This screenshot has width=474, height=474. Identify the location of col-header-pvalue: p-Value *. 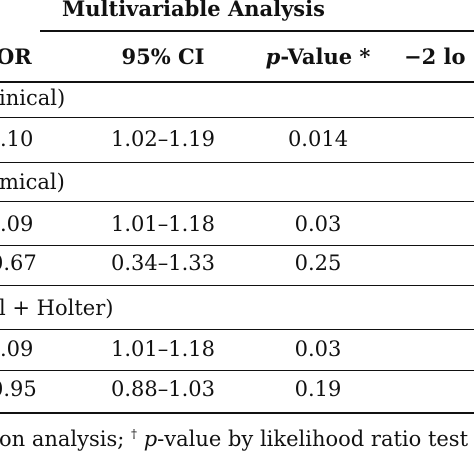
(318, 57).